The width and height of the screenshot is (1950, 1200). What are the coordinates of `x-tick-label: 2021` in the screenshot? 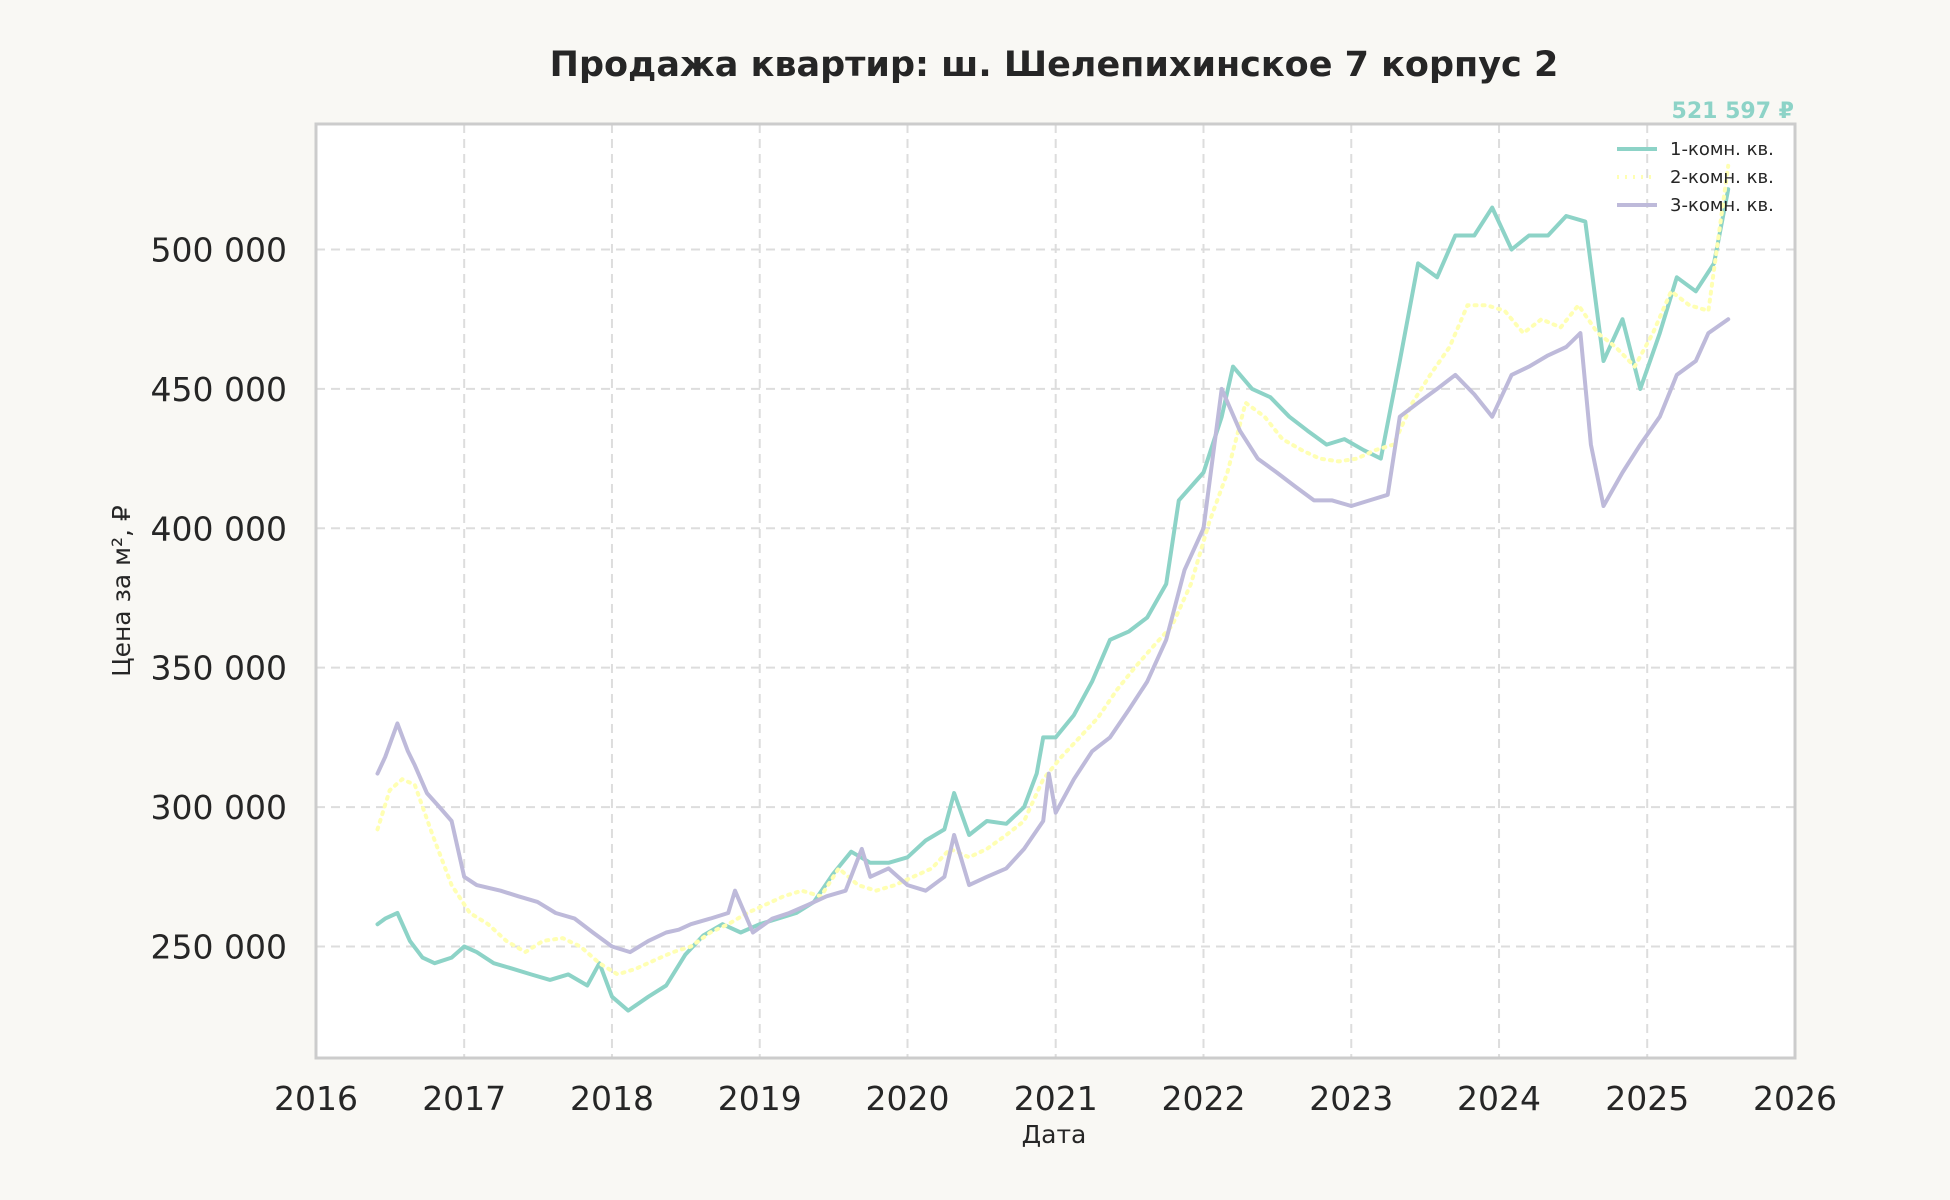 It's located at (1056, 1098).